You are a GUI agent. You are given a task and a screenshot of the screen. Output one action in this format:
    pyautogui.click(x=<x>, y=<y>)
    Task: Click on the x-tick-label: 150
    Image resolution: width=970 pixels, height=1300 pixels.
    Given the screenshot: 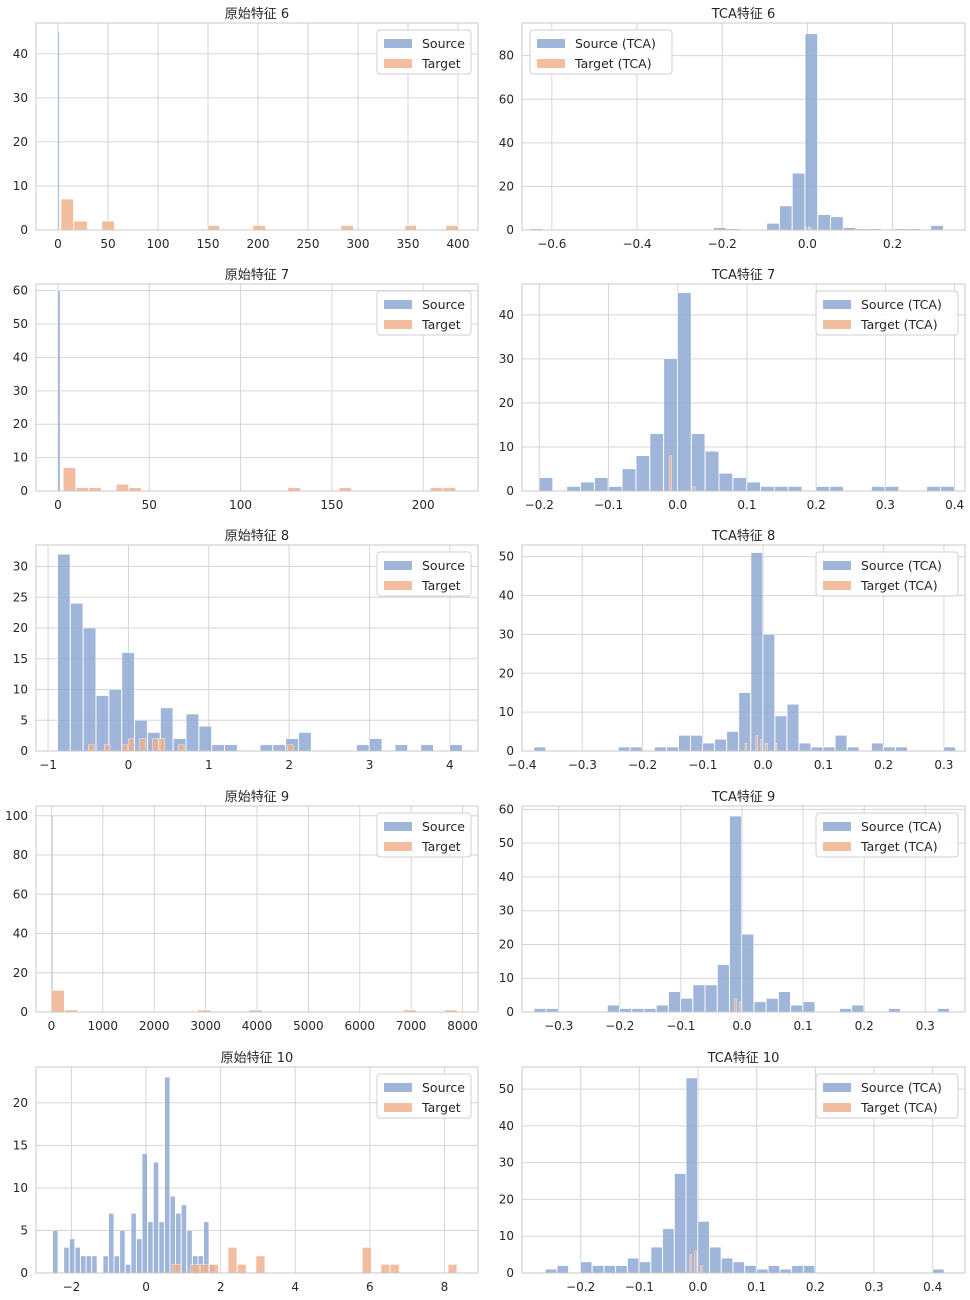 What is the action you would take?
    pyautogui.click(x=331, y=505)
    